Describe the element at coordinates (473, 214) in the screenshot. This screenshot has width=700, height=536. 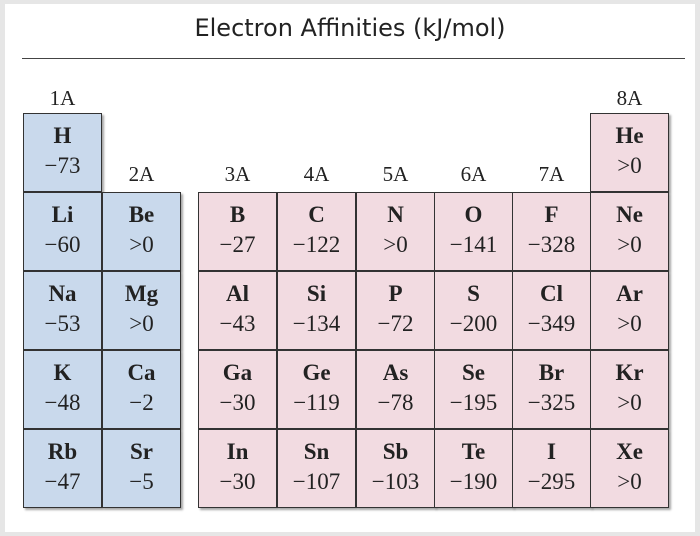
I see `element-symbol: O` at that location.